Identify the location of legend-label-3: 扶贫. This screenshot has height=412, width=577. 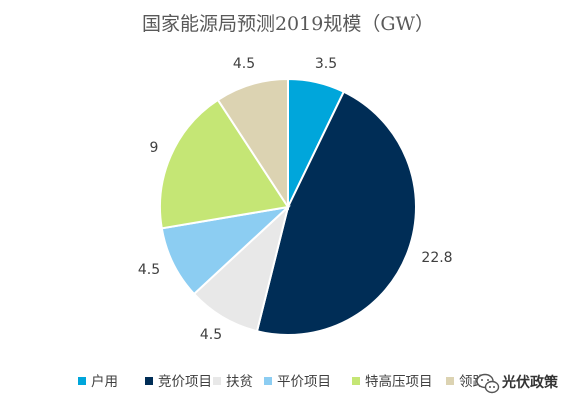
(239, 382).